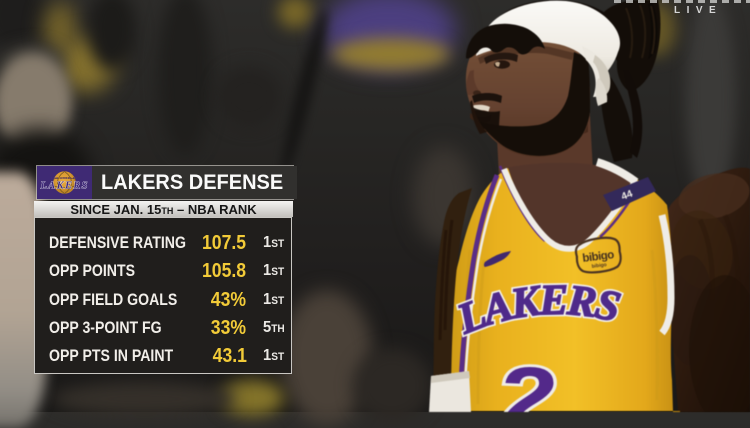  Describe the element at coordinates (64, 178) in the screenshot. I see `svg-text: LOS ANGELES` at that location.